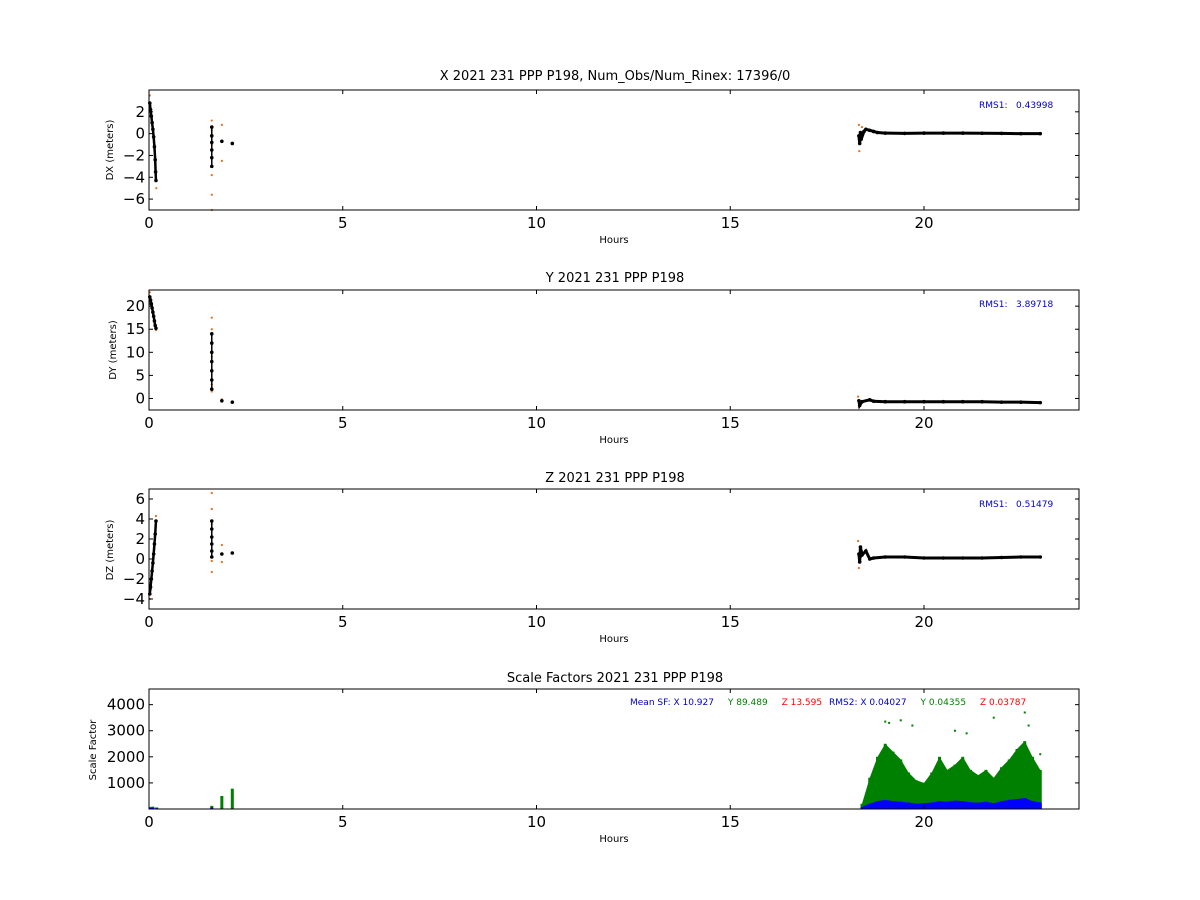 The height and width of the screenshot is (900, 1200). I want to click on panel-dz-xlabel: Hours, so click(613, 639).